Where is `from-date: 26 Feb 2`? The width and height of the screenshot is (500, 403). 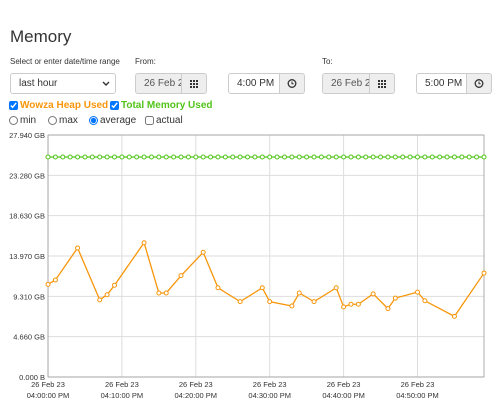
from-date: 26 Feb 2 is located at coordinates (158, 83).